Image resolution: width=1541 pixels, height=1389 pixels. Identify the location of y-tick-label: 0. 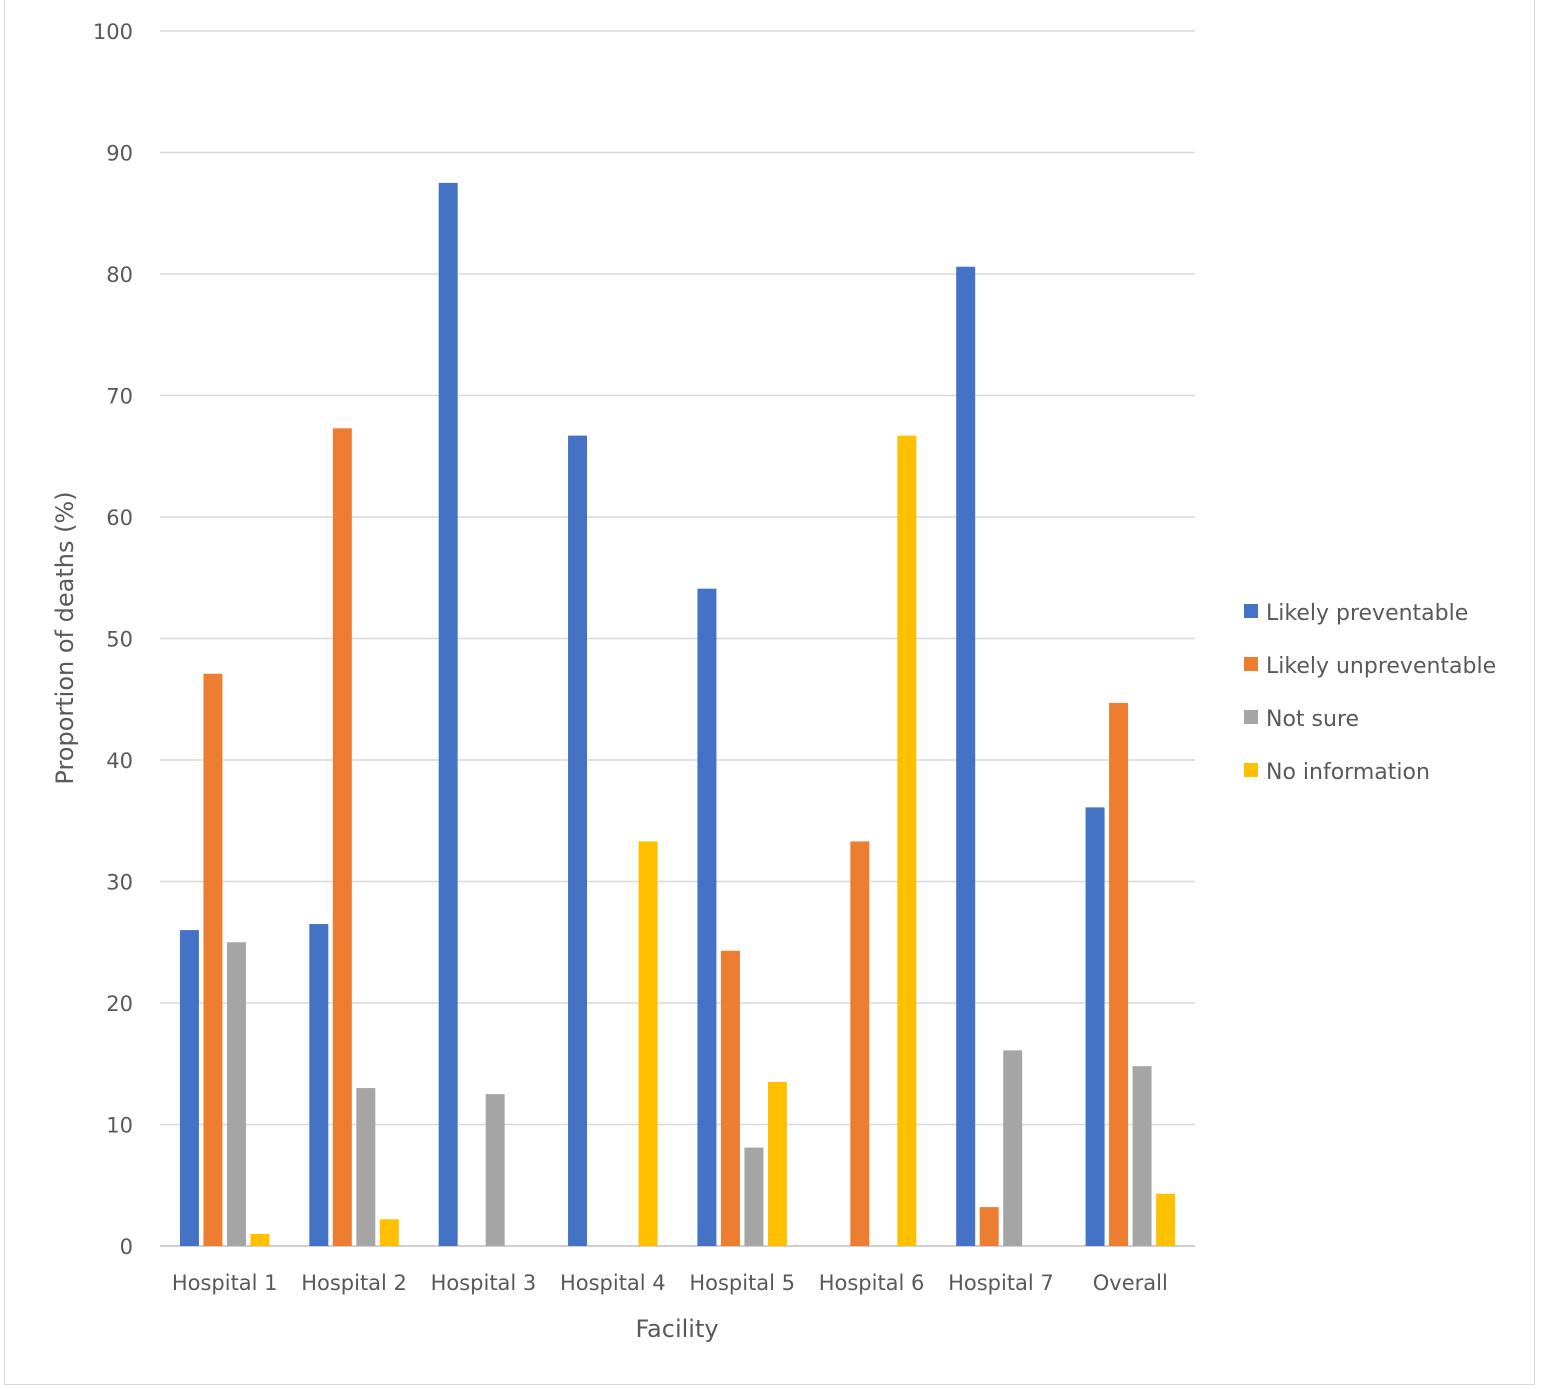
(126, 1247).